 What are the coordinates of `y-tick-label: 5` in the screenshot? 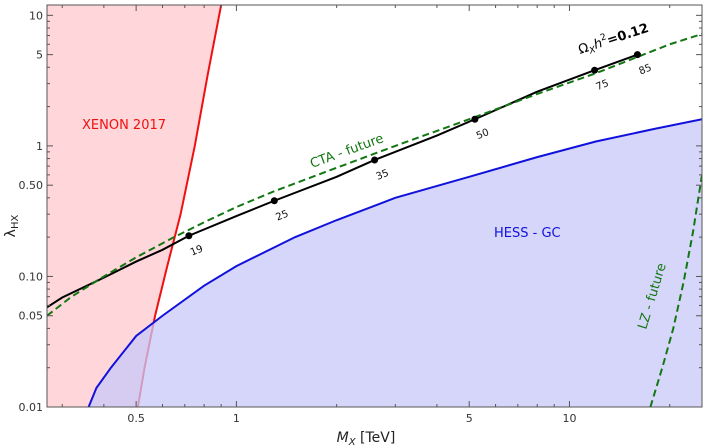 It's located at (39, 55).